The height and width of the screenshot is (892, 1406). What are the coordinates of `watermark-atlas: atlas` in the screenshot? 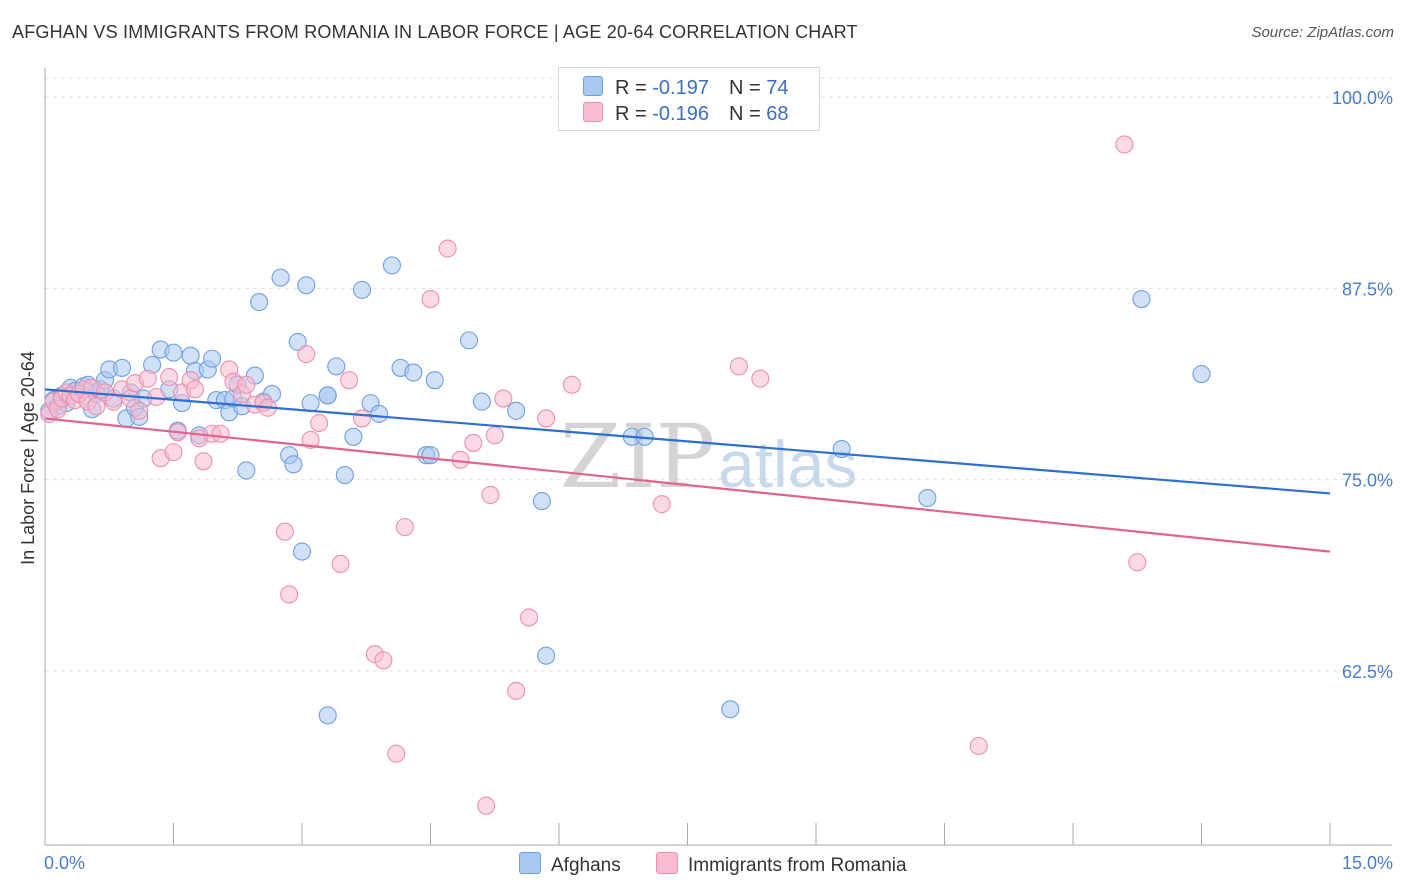 It's located at (787, 464).